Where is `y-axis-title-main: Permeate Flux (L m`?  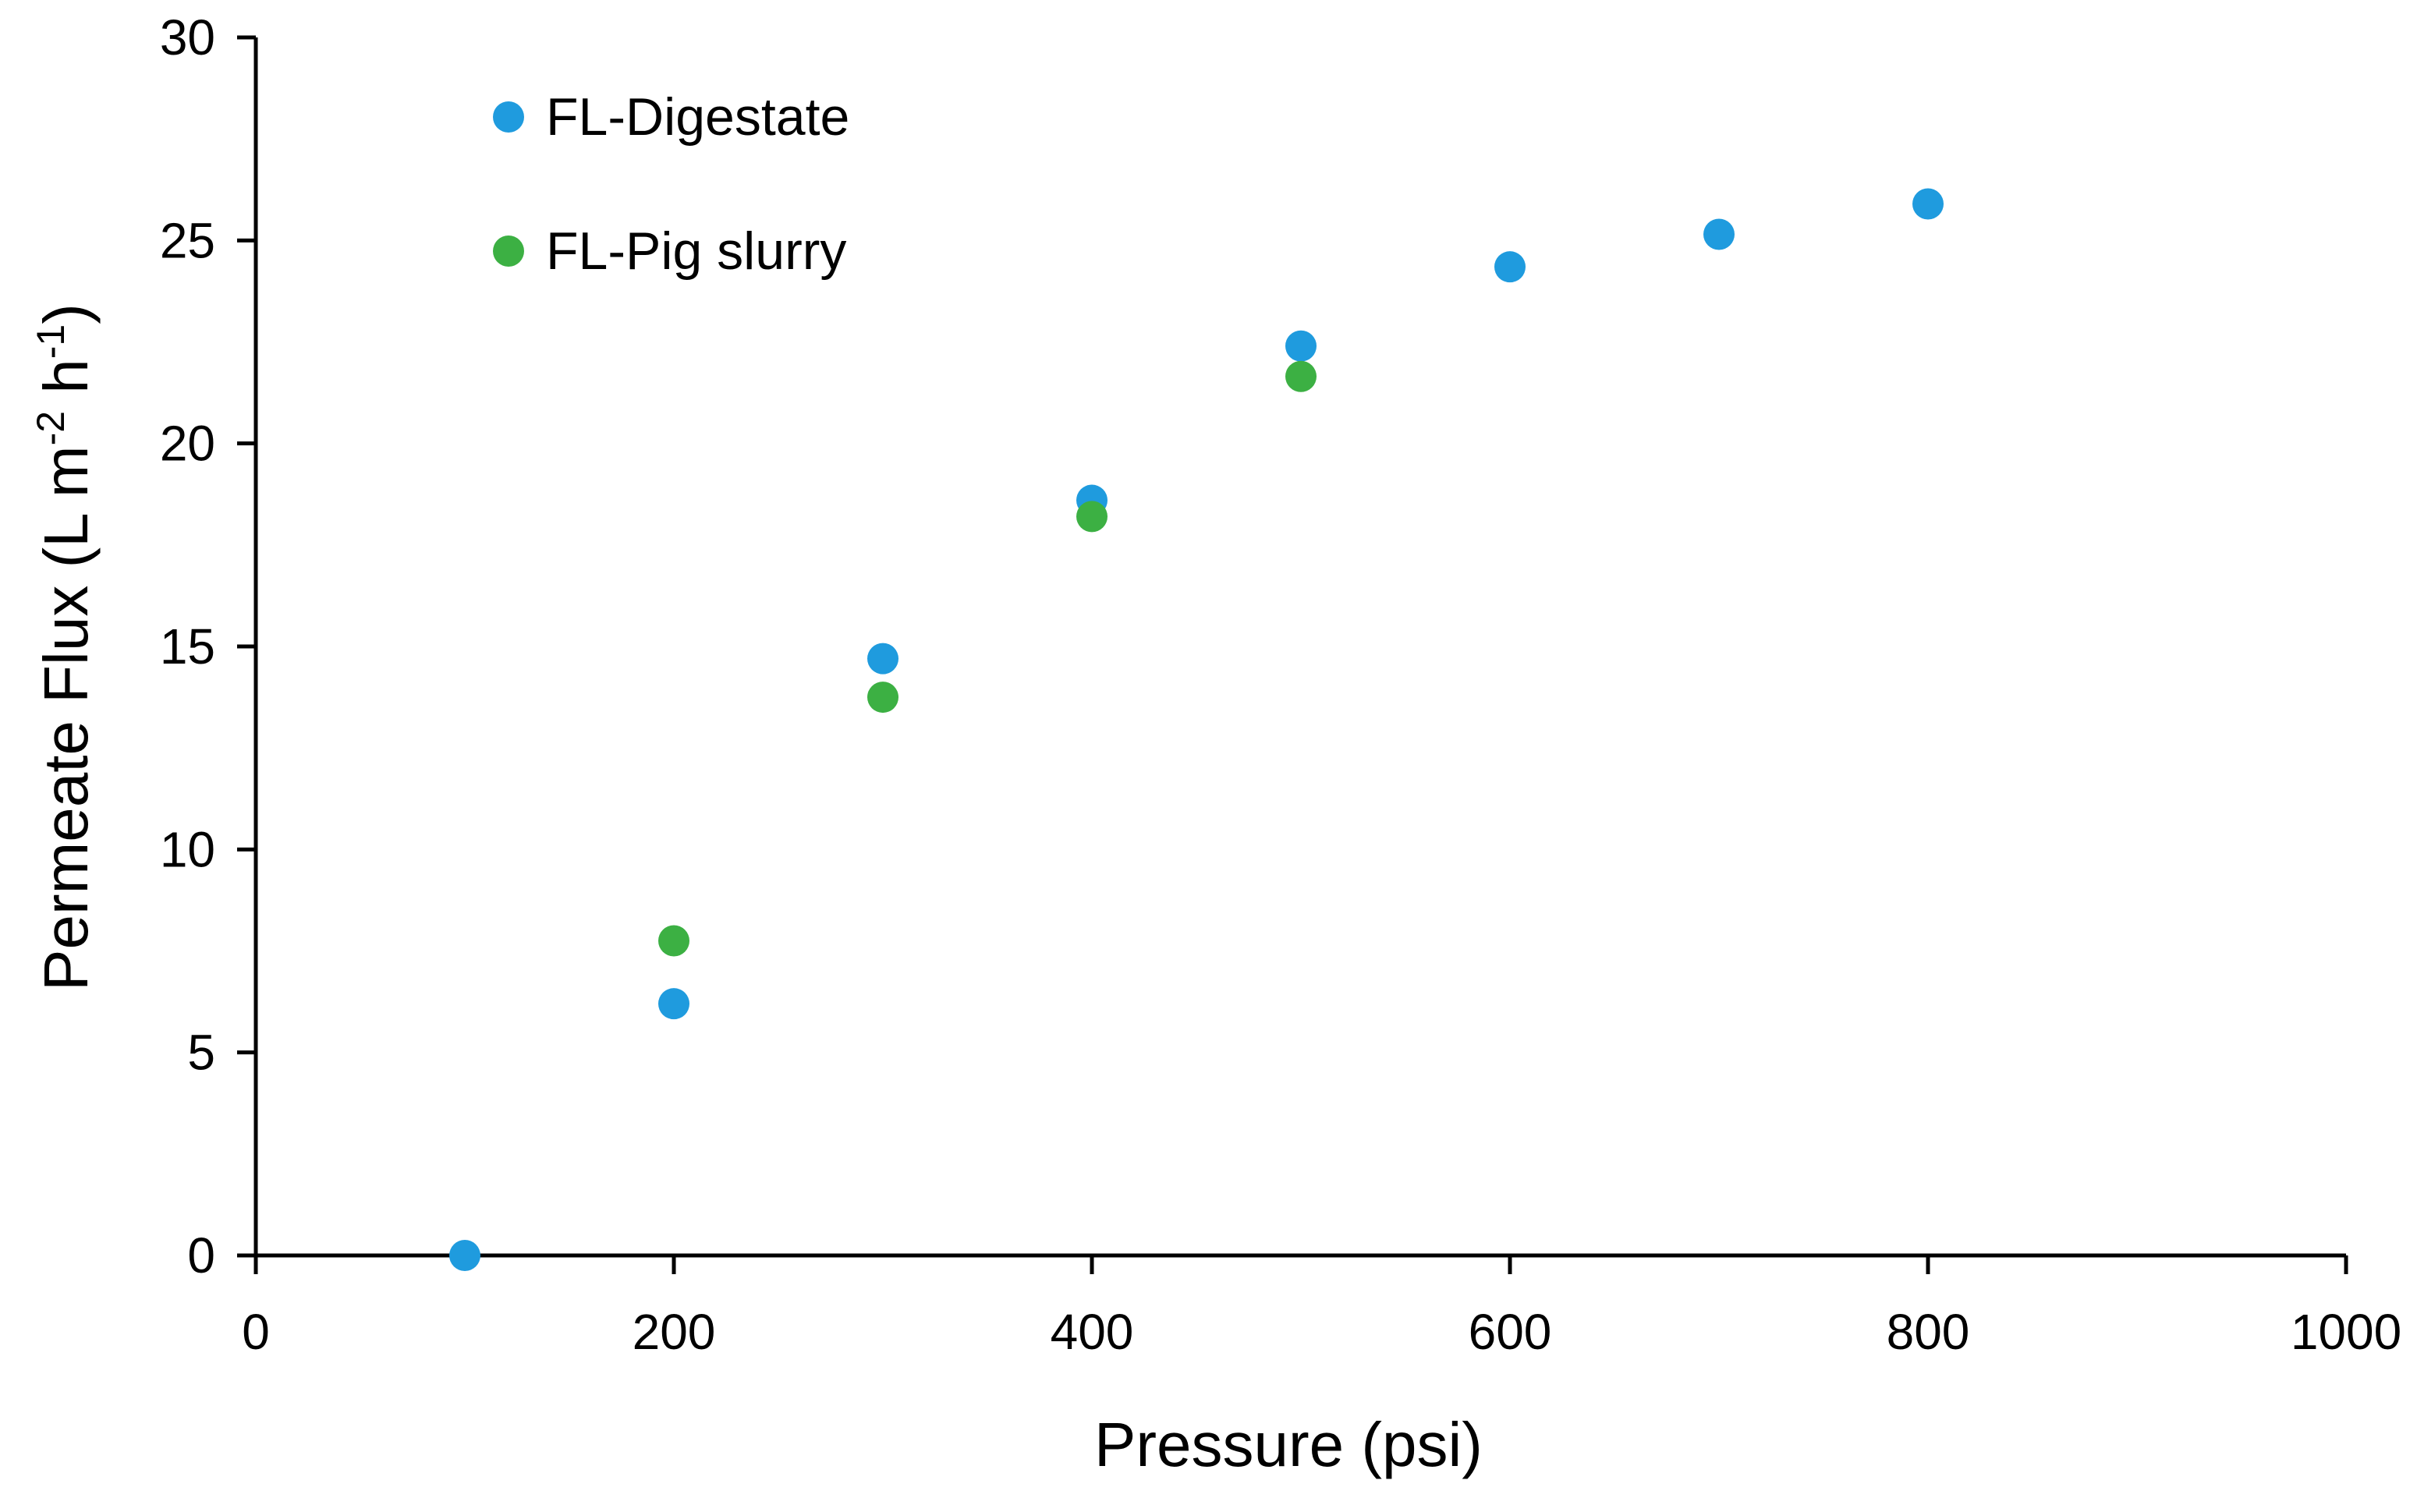
y-axis-title-main: Permeate Flux (L m is located at coordinates (66, 717).